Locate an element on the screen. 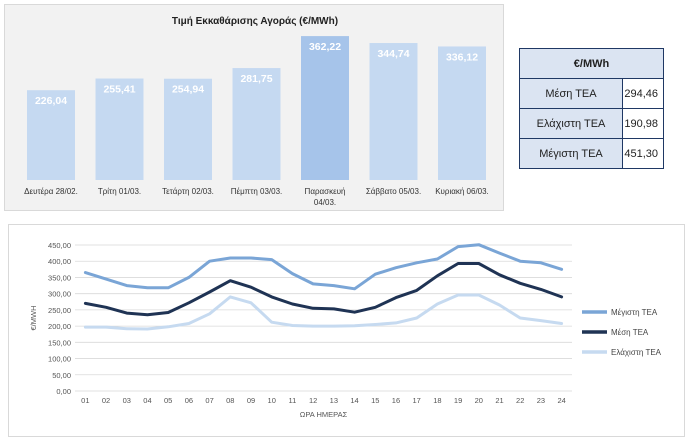 This screenshot has width=688, height=439. x-tick-label: 09 is located at coordinates (251, 400).